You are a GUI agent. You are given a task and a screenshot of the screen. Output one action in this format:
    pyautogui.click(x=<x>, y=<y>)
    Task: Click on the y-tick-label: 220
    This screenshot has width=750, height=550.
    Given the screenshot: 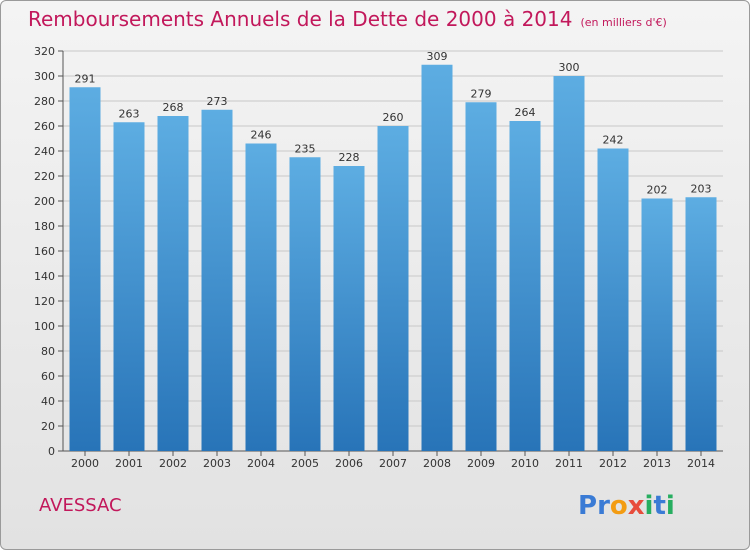 What is the action you would take?
    pyautogui.click(x=44, y=176)
    